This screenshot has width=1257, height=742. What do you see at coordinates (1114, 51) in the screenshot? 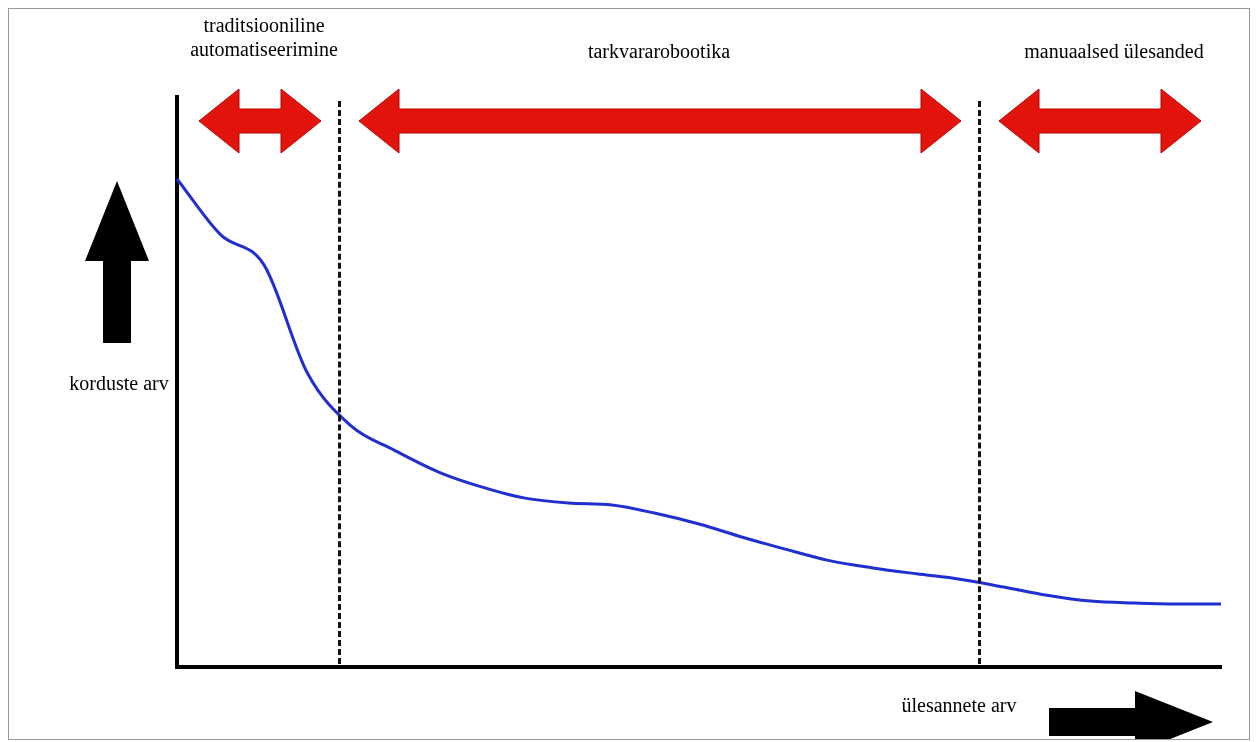
I see `text: manuaalsed ülesanded` at bounding box center [1114, 51].